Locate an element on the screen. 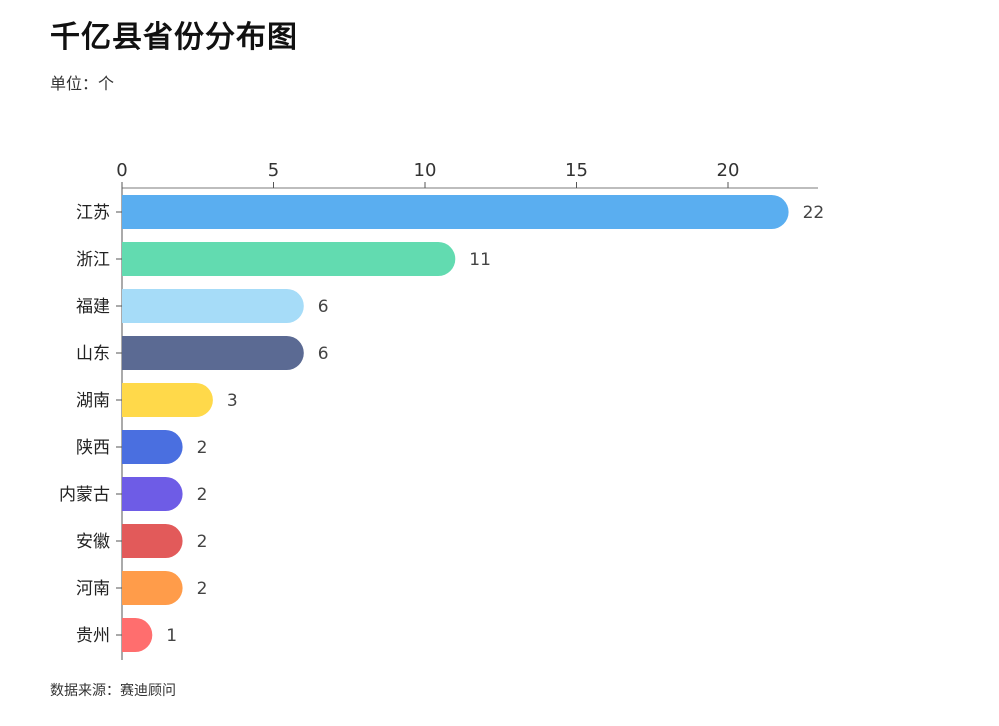 The height and width of the screenshot is (726, 999). x-tick-label: 0 is located at coordinates (121, 170).